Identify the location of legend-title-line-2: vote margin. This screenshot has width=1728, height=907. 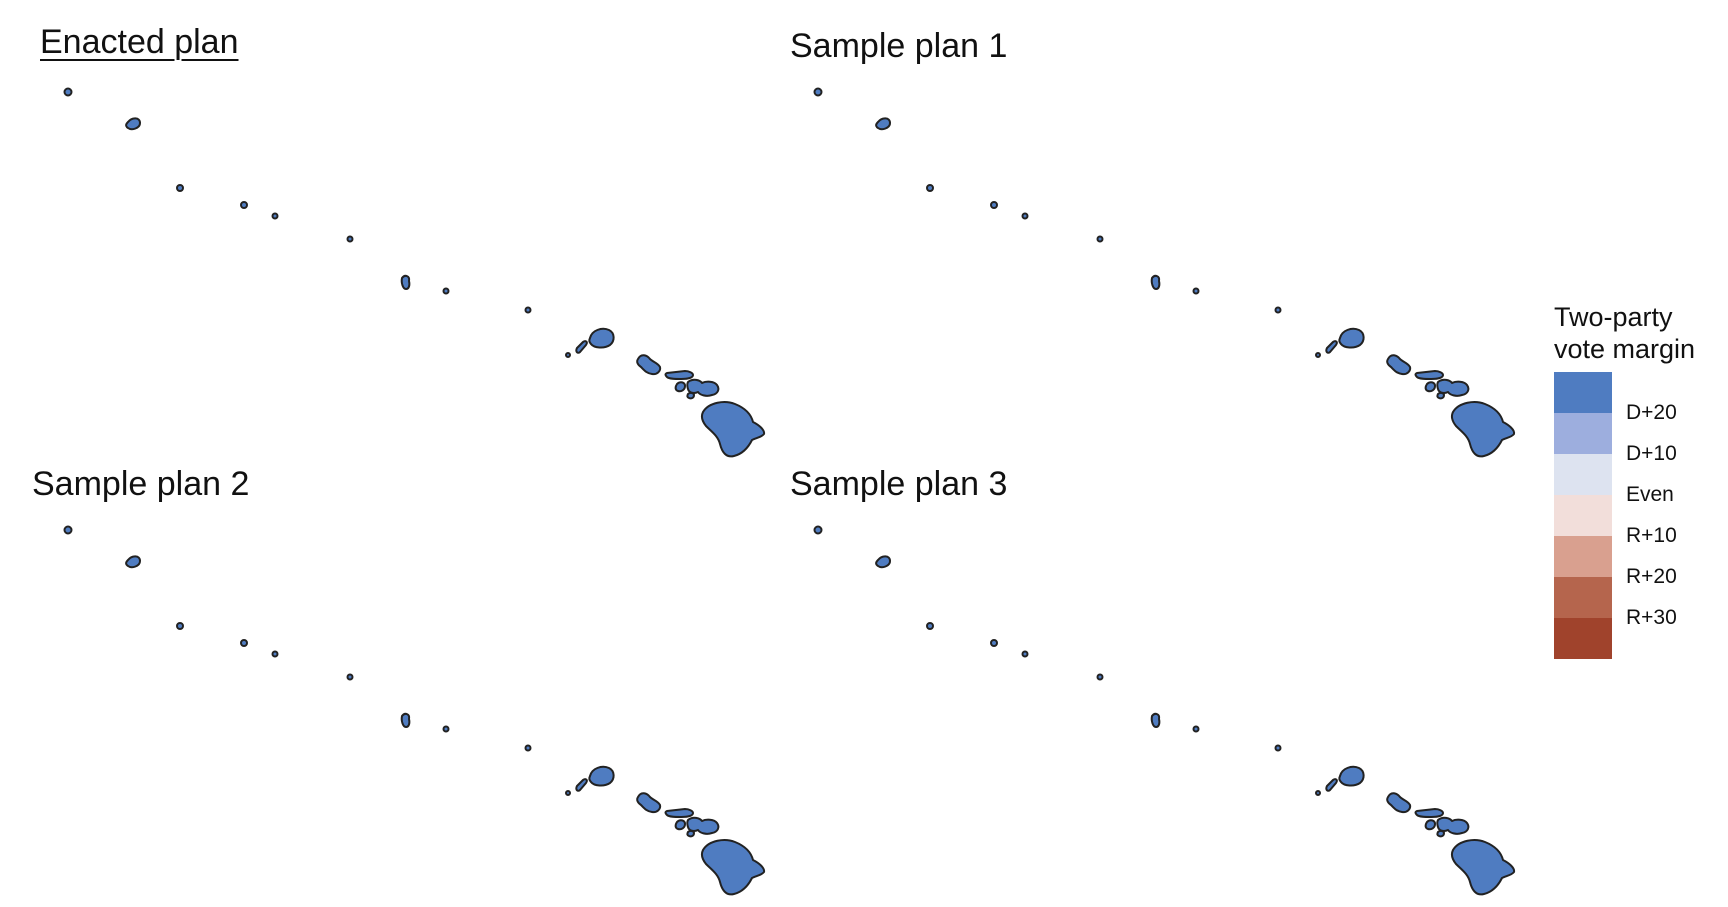
(1625, 348).